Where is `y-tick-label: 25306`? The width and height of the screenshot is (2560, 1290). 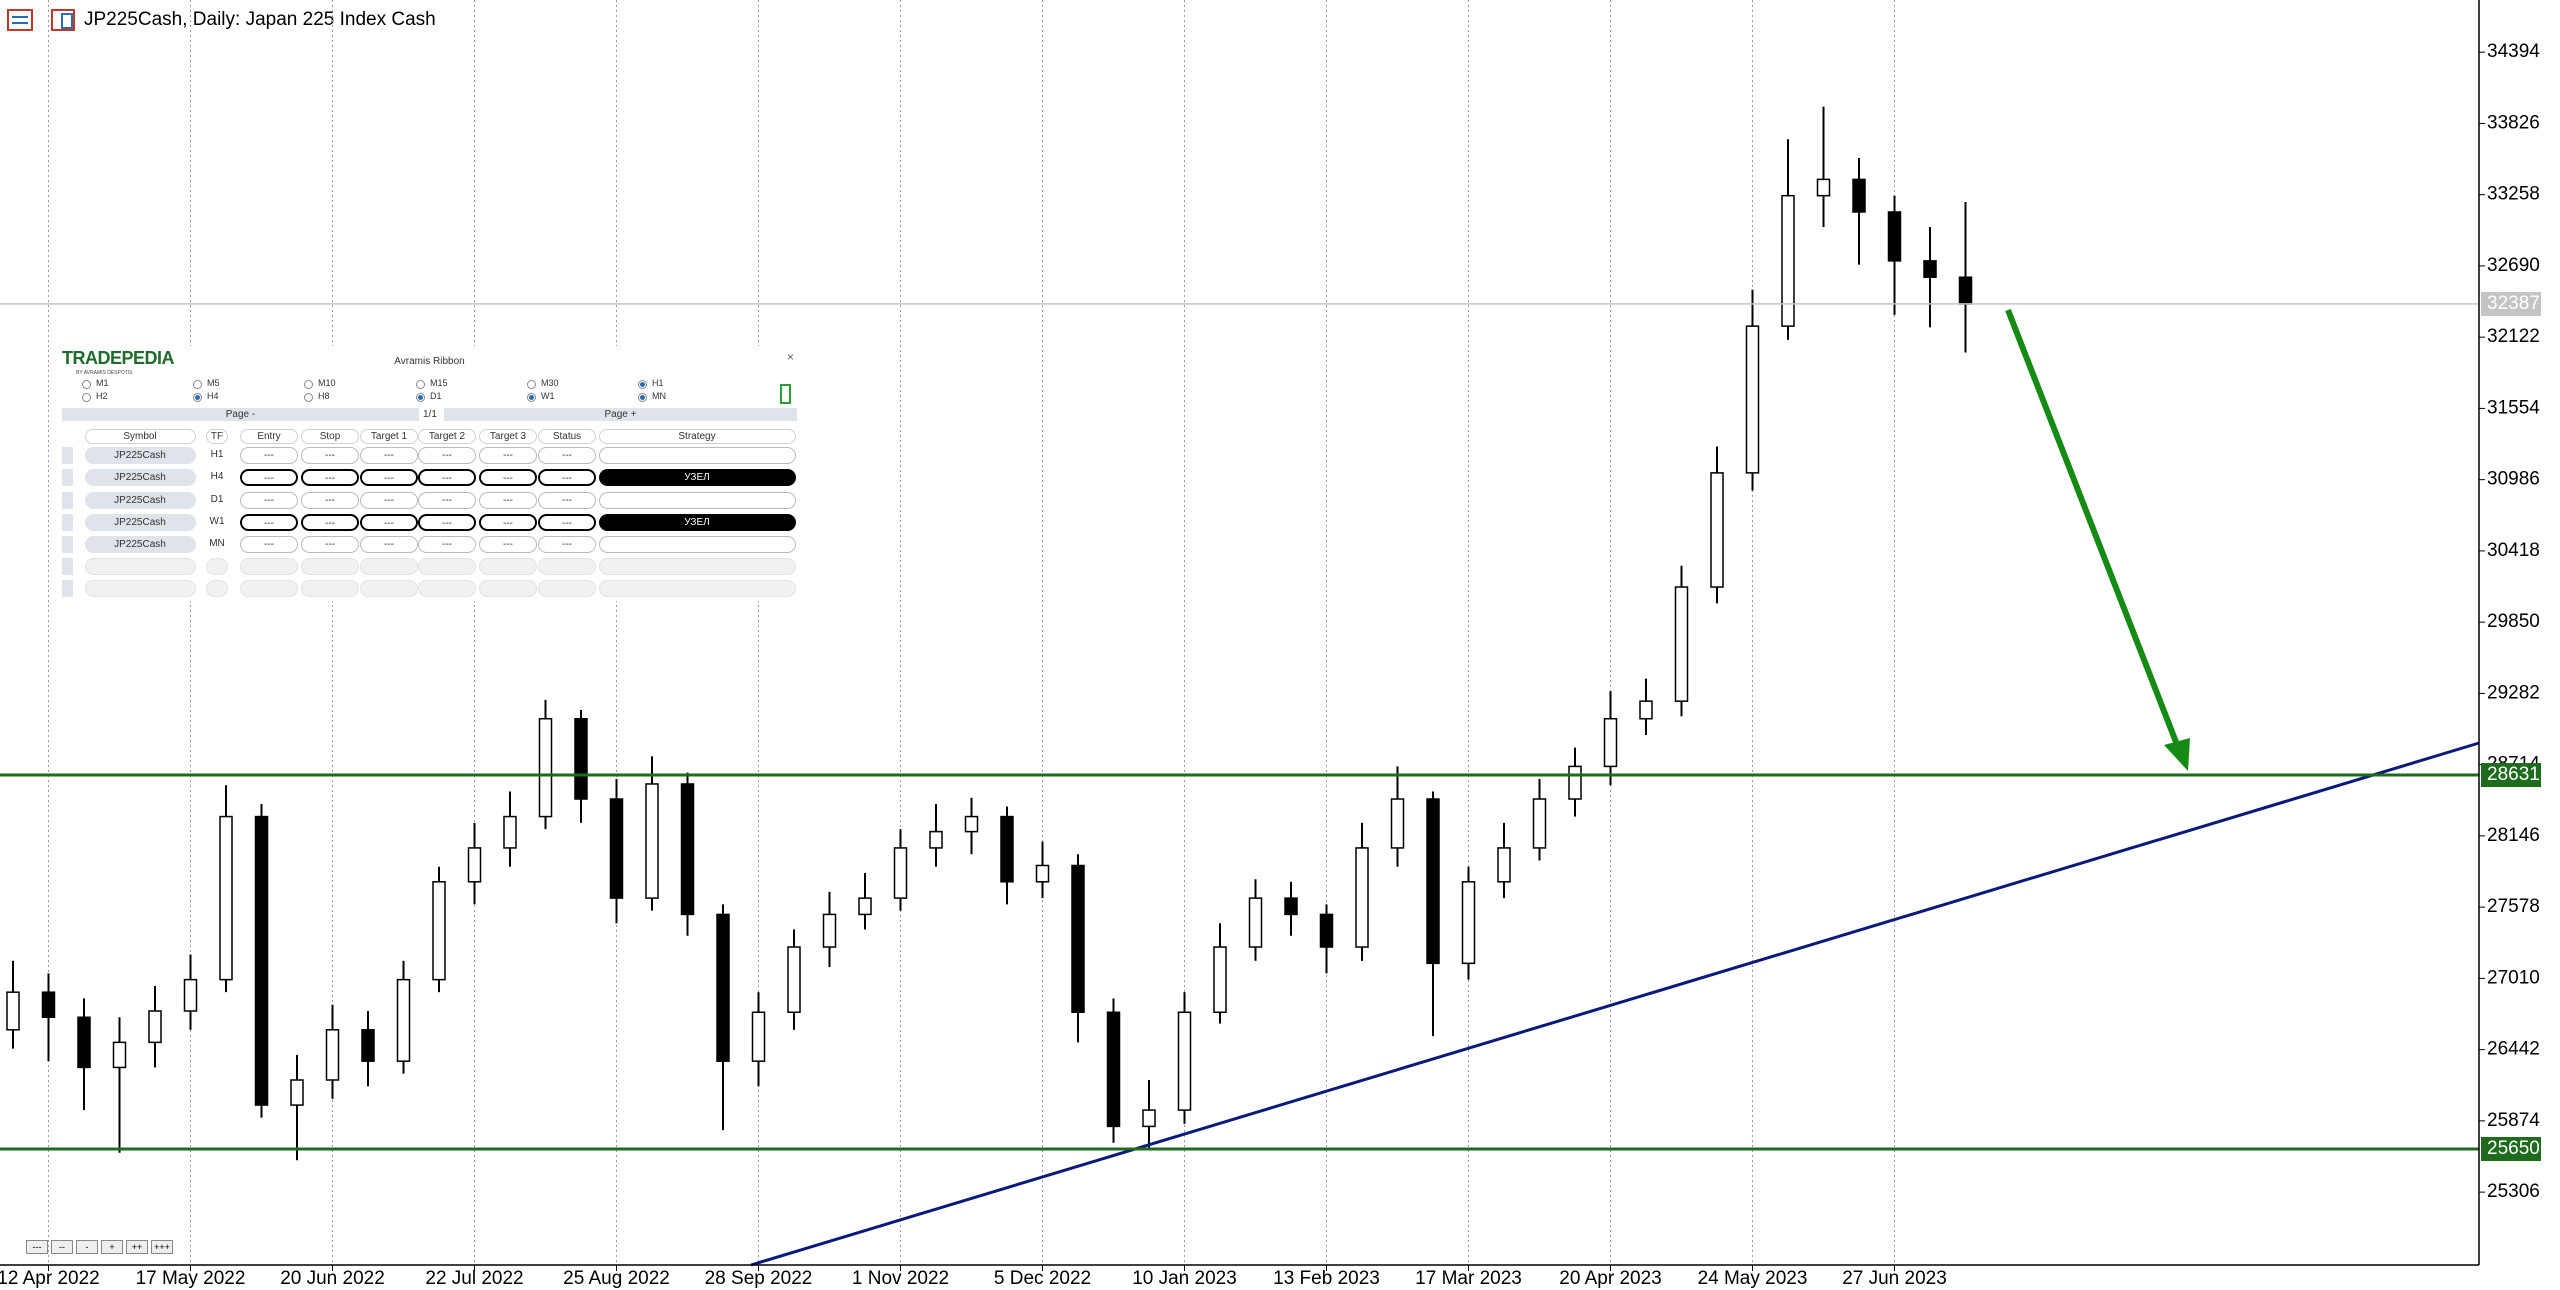 y-tick-label: 25306 is located at coordinates (2513, 1191).